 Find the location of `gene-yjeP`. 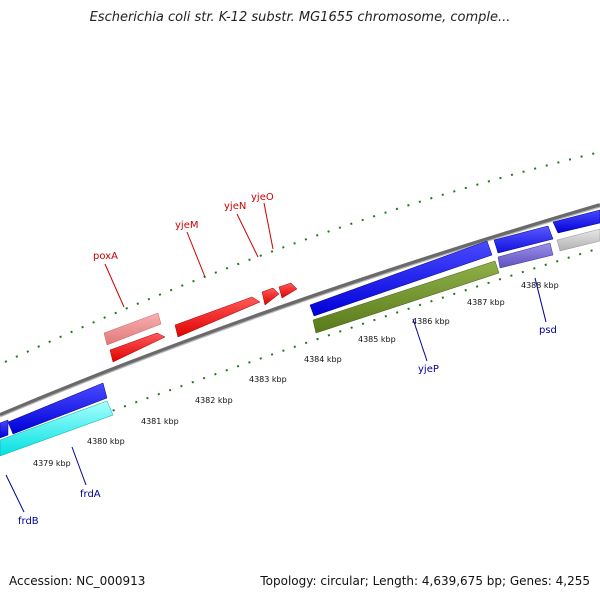

gene-yjeP is located at coordinates (406, 297).